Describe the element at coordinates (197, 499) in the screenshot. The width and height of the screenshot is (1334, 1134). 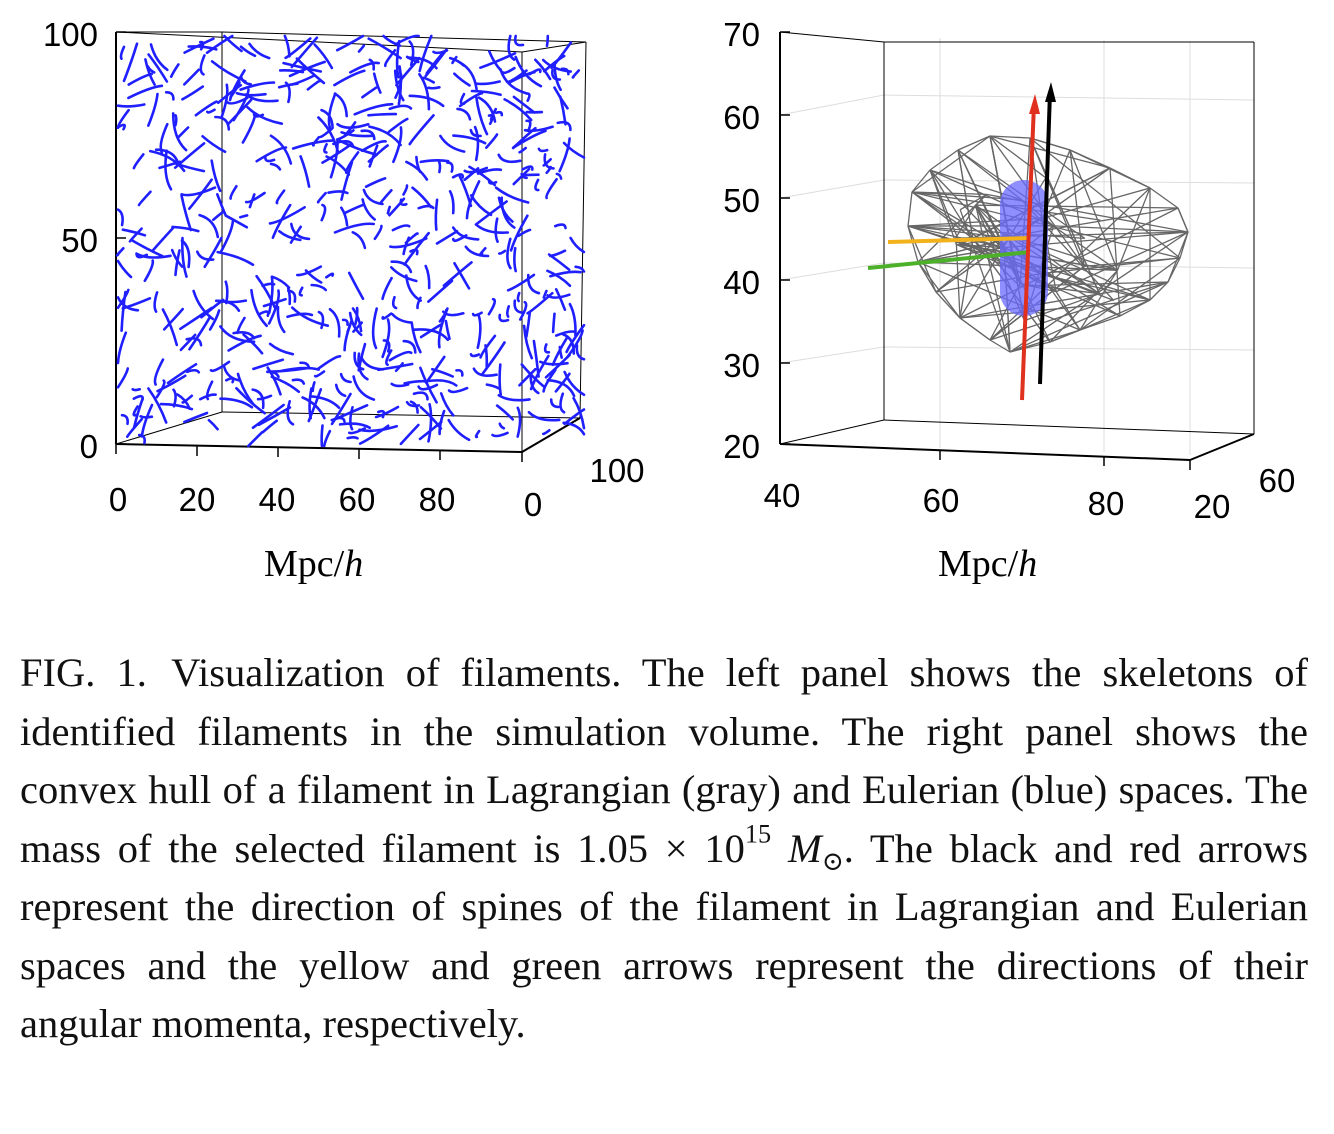
I see `left-x-tick-20: 20` at that location.